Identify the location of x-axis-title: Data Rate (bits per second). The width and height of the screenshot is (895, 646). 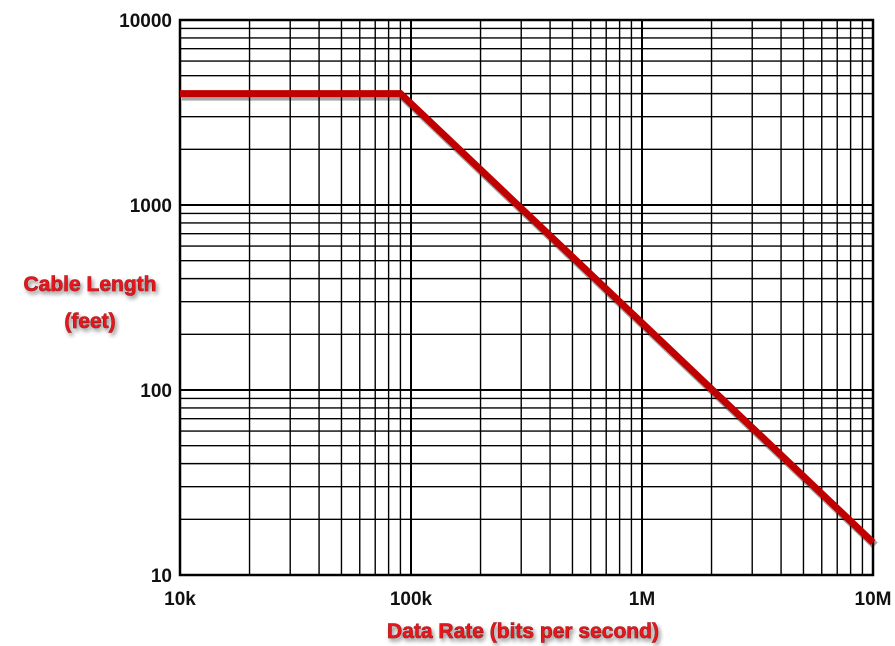
(523, 631).